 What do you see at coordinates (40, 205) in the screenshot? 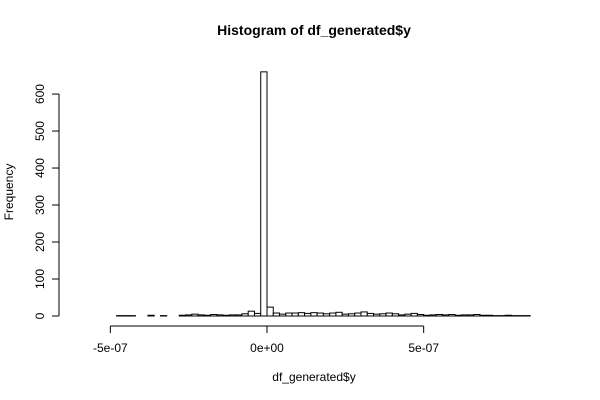
I see `y-tick-label: 300` at bounding box center [40, 205].